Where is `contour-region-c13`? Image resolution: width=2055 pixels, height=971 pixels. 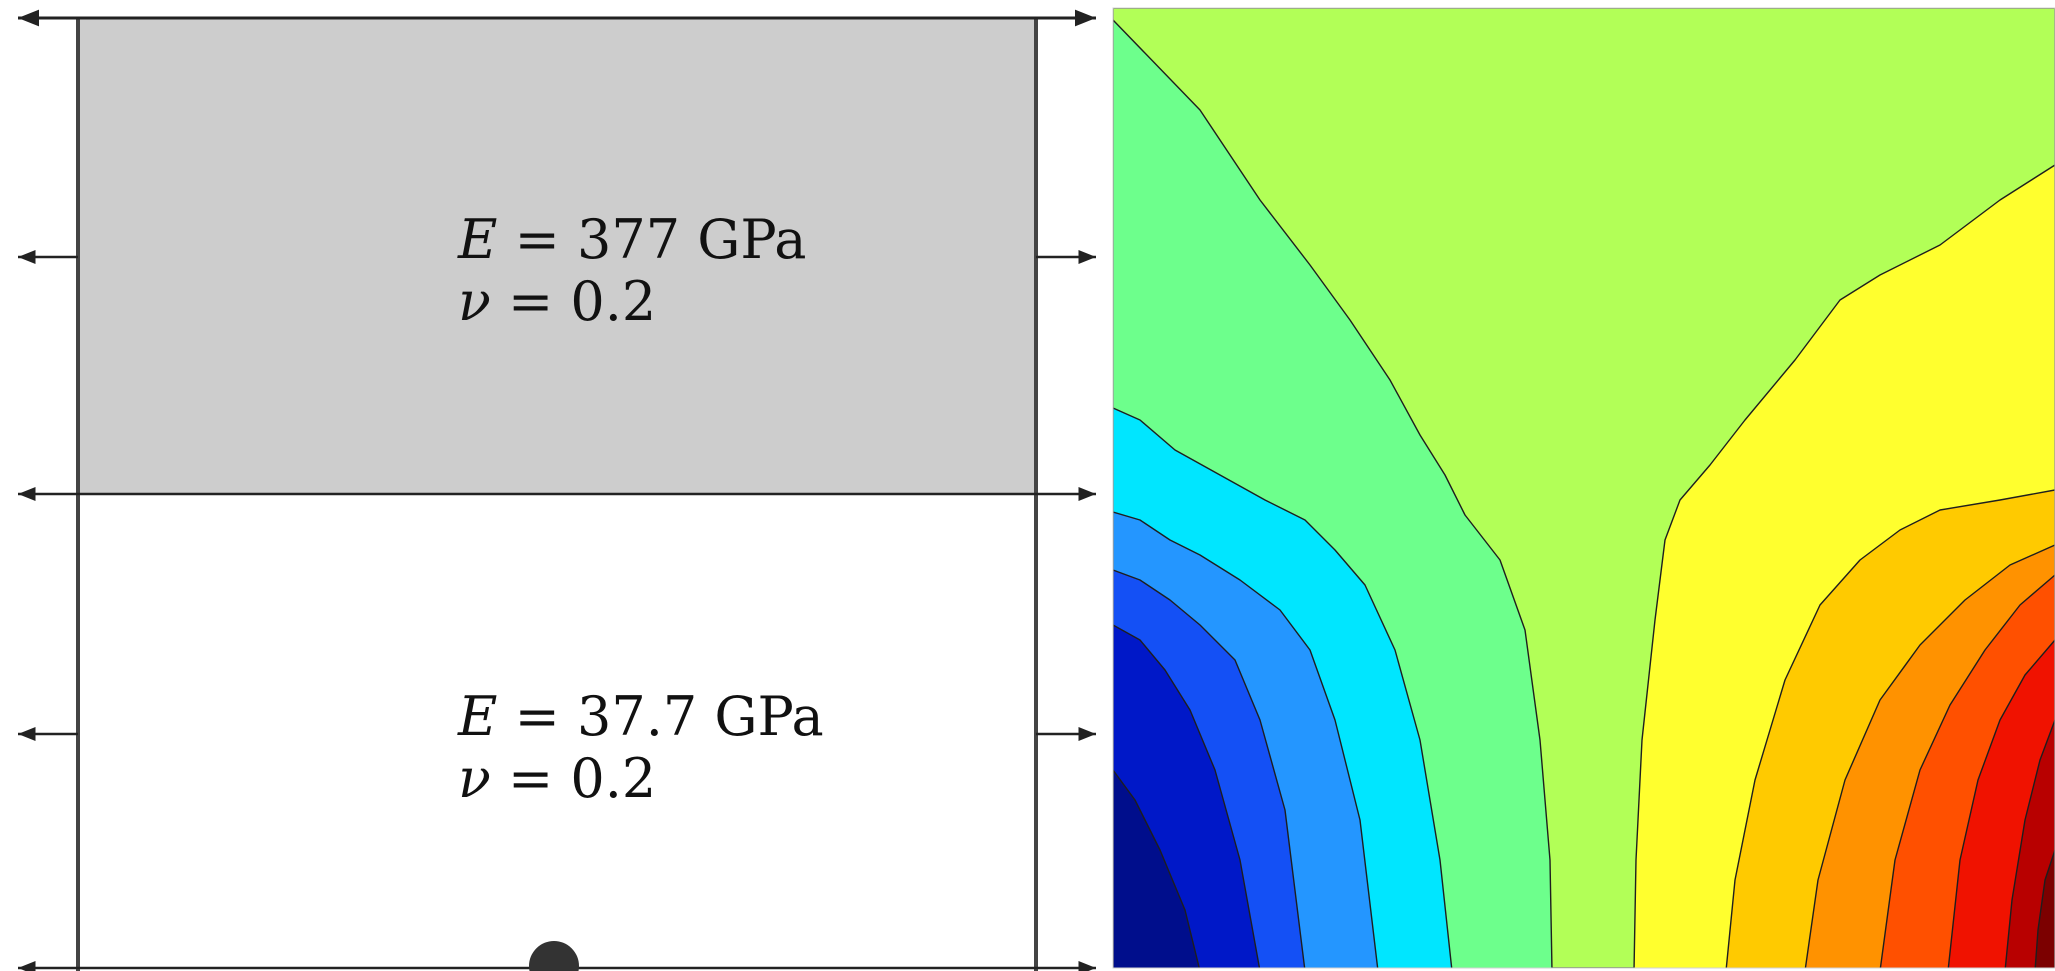 contour-region-c13 is located at coordinates (2044, 908).